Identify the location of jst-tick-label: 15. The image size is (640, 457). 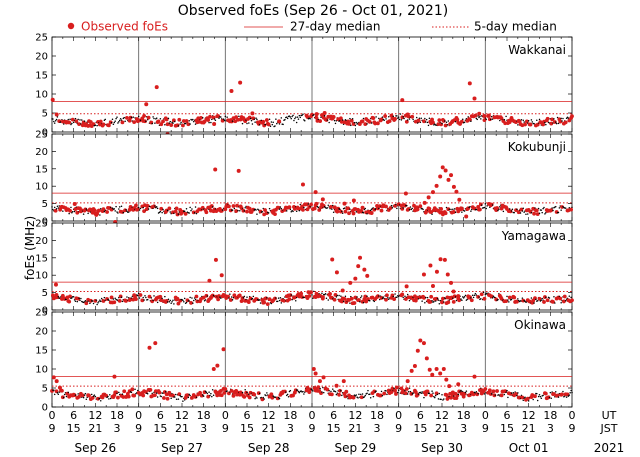
(420, 428).